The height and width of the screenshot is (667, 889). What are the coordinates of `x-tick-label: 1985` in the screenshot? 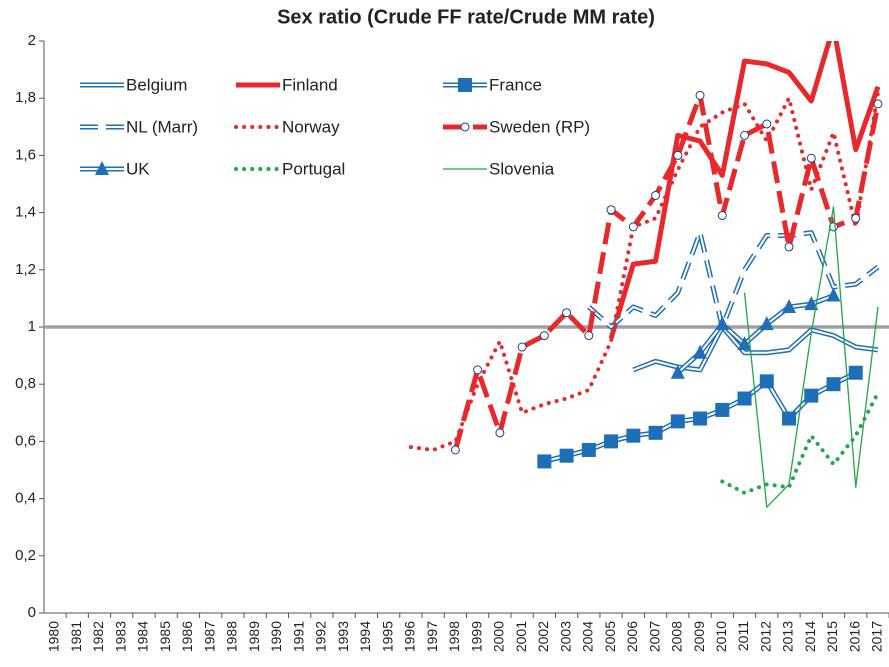 It's located at (165, 636).